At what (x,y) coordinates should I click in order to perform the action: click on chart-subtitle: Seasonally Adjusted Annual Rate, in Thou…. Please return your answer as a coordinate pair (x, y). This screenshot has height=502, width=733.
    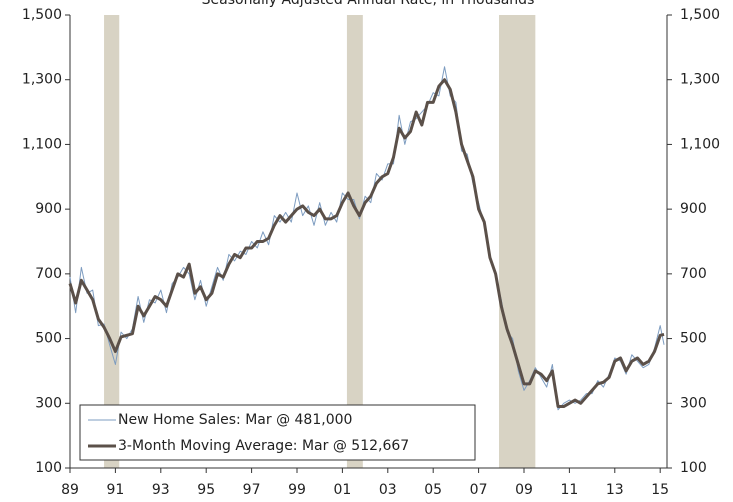
    Looking at the image, I should click on (368, 4).